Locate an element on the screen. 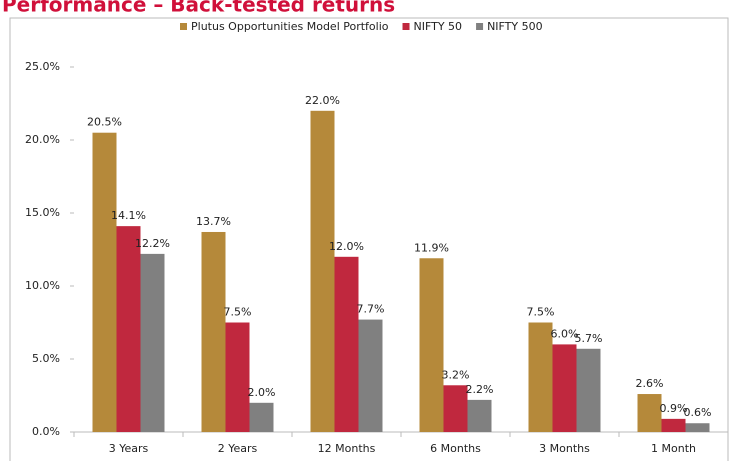  value-label: 3.2% is located at coordinates (456, 374).